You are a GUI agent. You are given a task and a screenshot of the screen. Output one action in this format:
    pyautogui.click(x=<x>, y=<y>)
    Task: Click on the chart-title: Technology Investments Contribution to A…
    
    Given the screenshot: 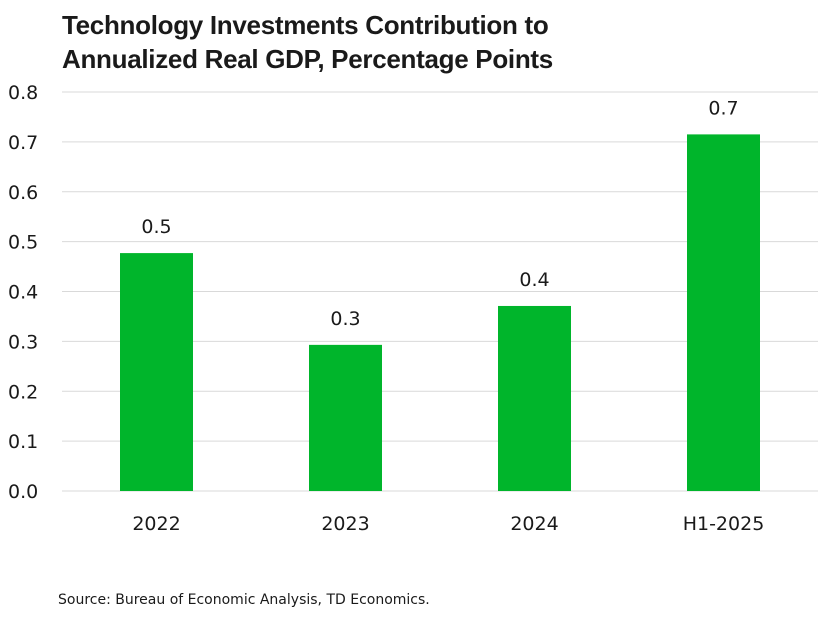 What is the action you would take?
    pyautogui.click(x=412, y=42)
    